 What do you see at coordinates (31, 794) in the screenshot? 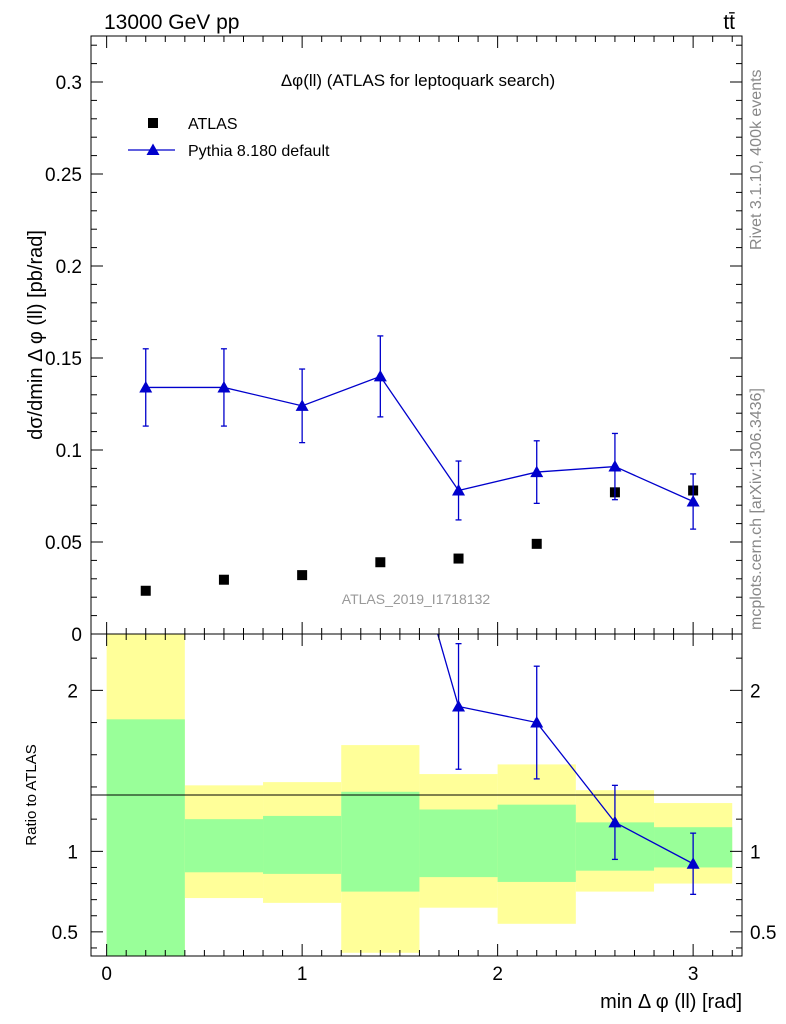
I see `ratio-axis-label: Ratio to ATLAS` at bounding box center [31, 794].